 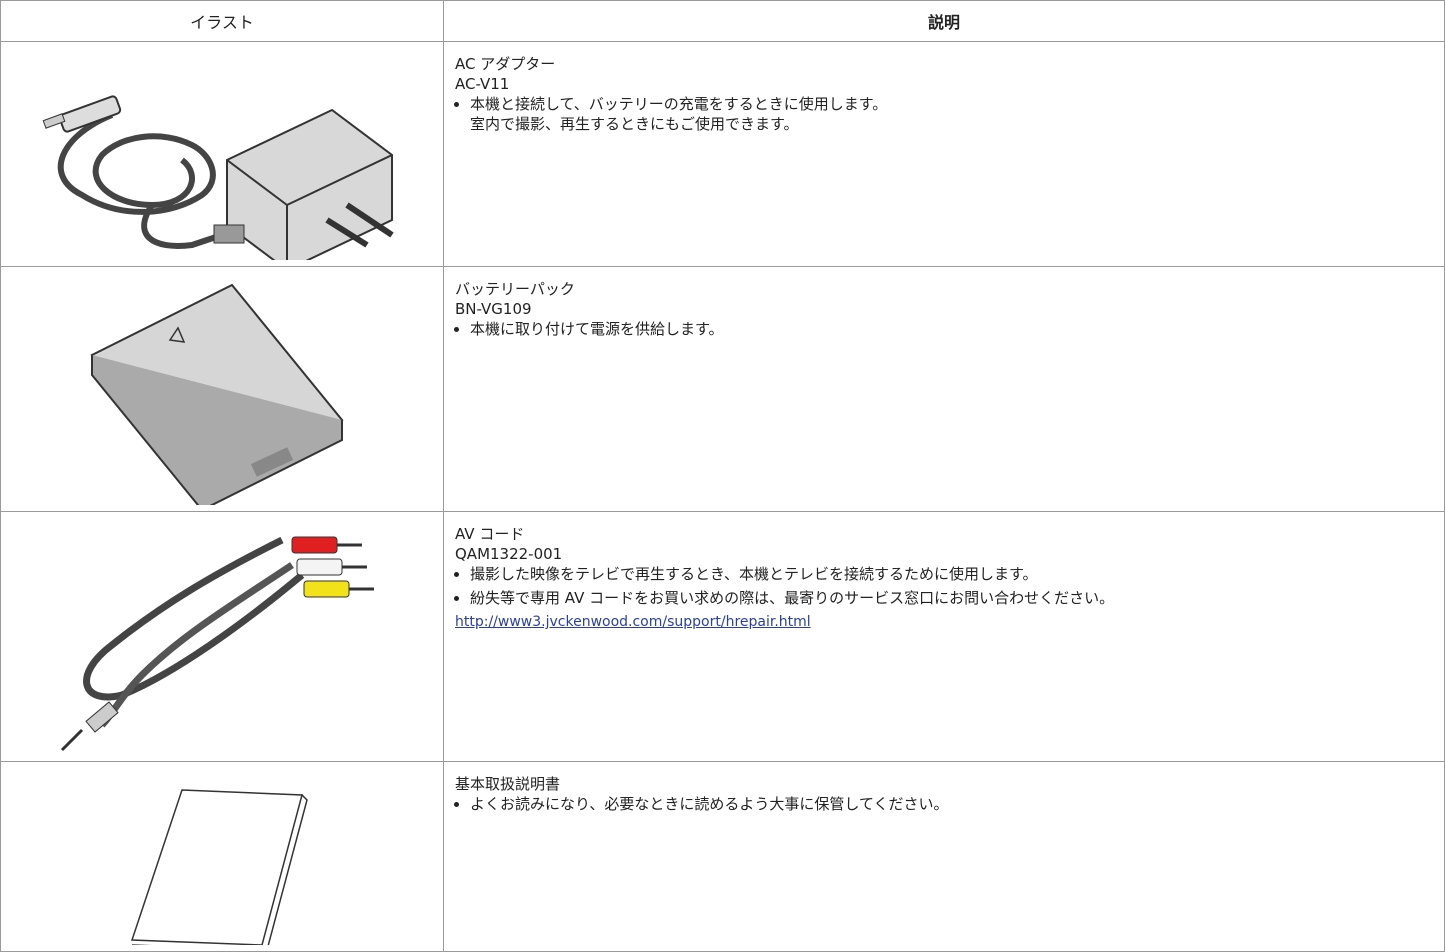 I want to click on note: 撮影した映像をテレビで再生するとき、本機とテレビを接続するために使用します。, so click(x=952, y=574).